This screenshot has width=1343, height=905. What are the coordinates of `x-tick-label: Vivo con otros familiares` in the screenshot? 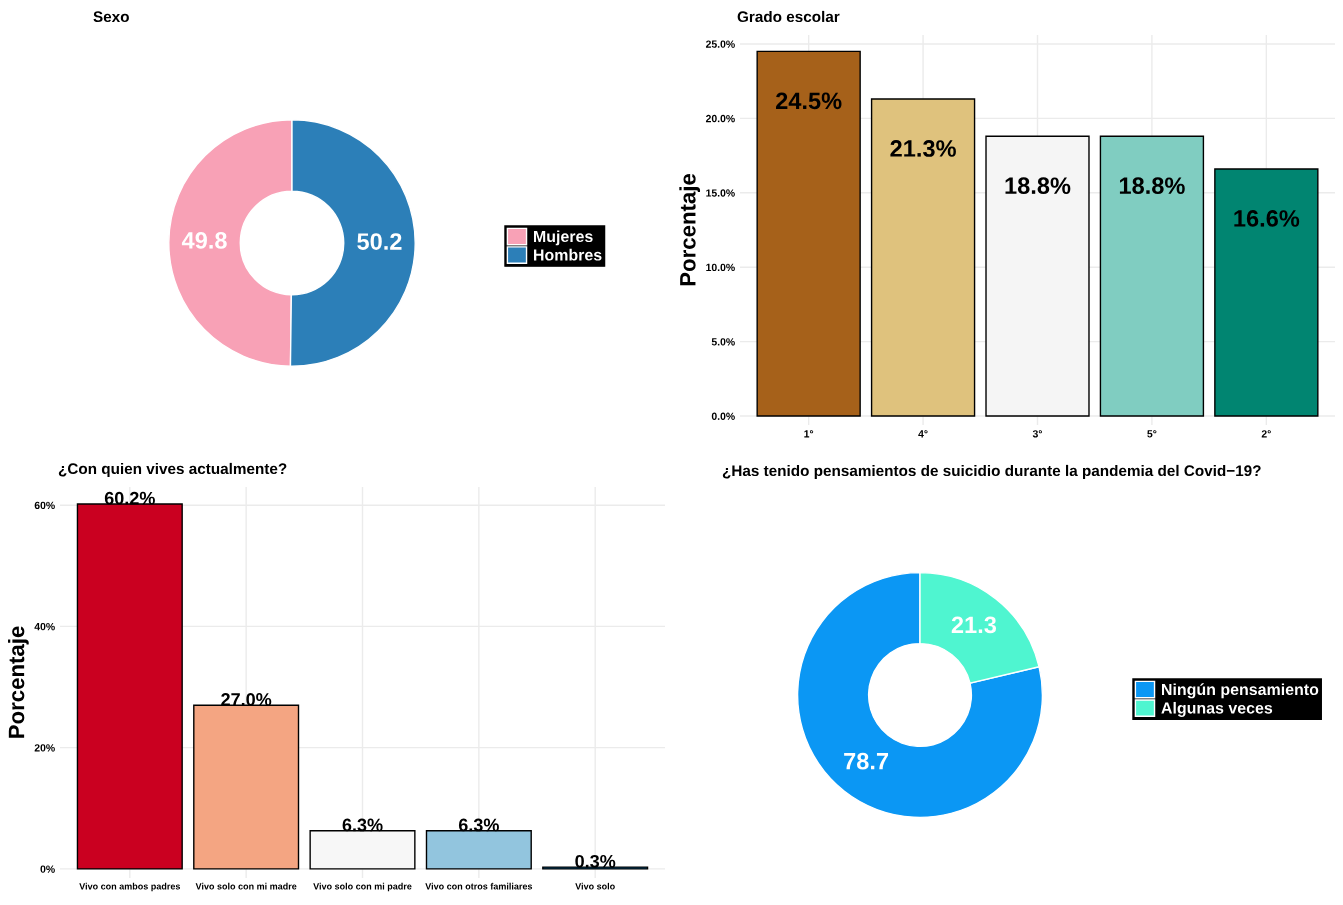 It's located at (479, 886).